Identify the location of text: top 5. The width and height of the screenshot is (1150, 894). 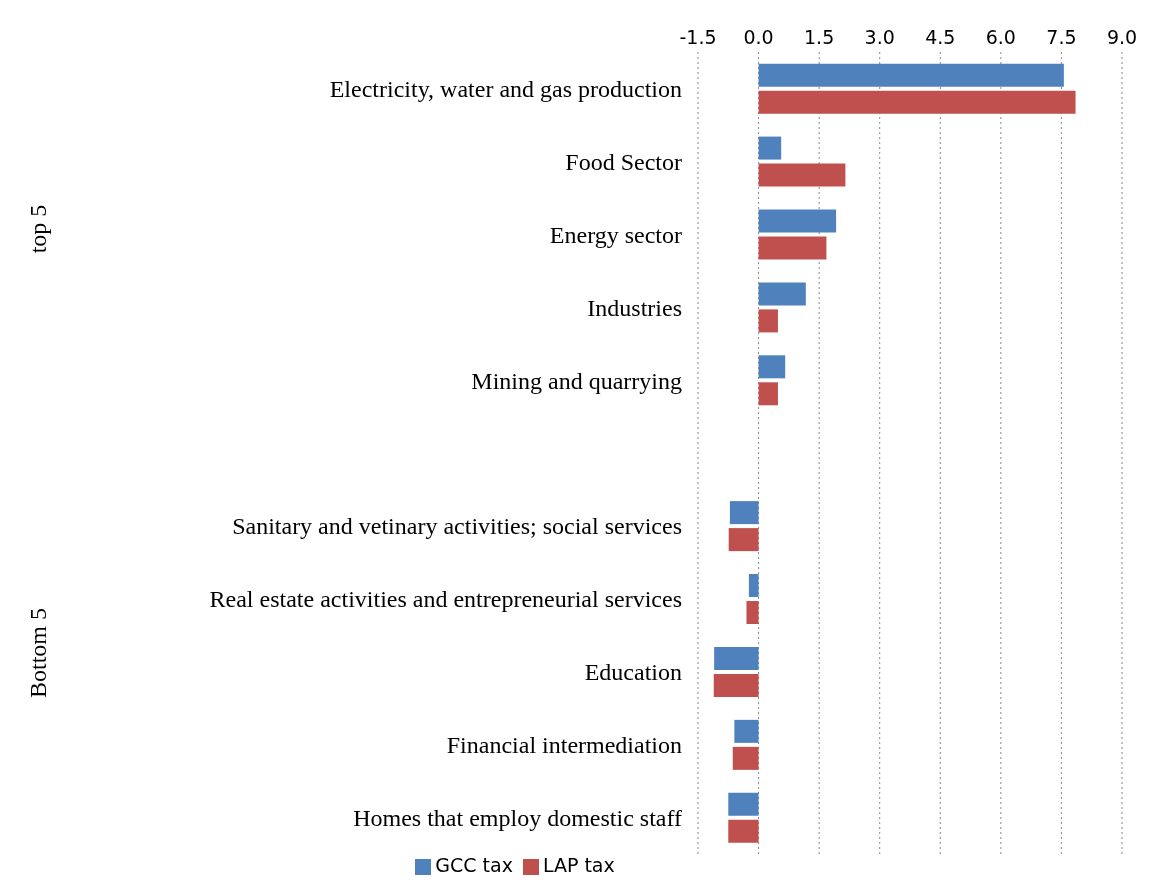
(38, 229).